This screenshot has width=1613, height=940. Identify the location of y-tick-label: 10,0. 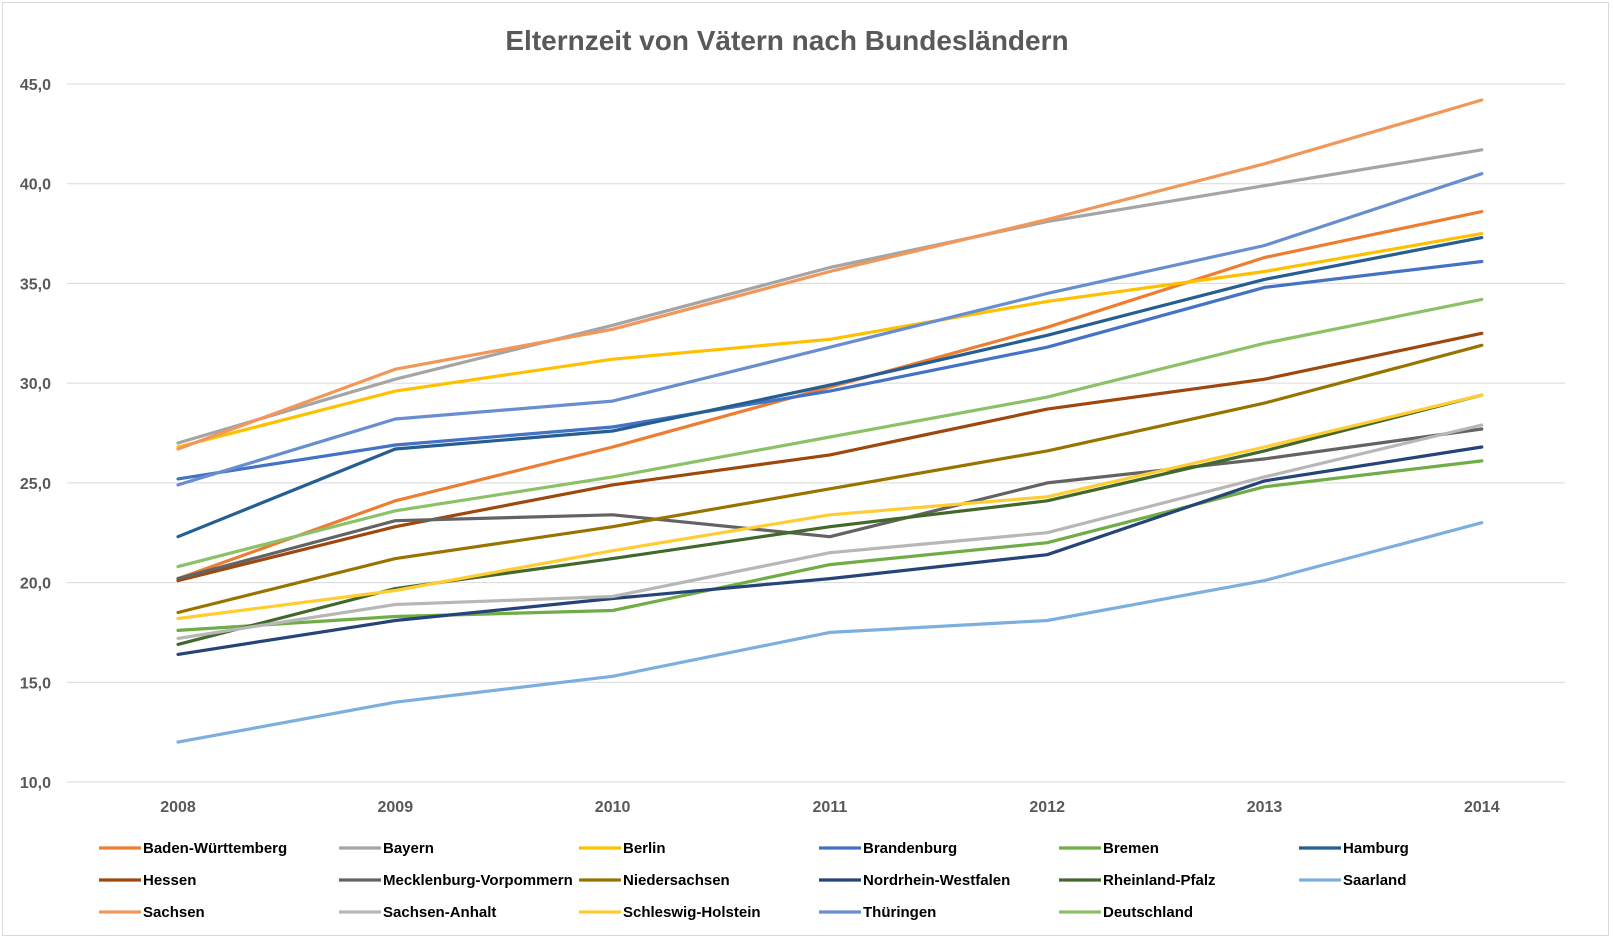
(35, 783).